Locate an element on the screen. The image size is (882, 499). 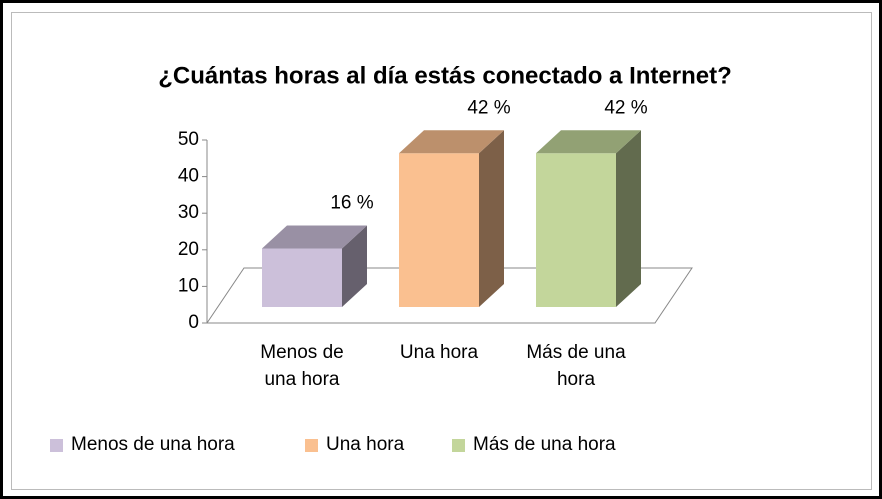
legend-entry: Más de una hora is located at coordinates (534, 445).